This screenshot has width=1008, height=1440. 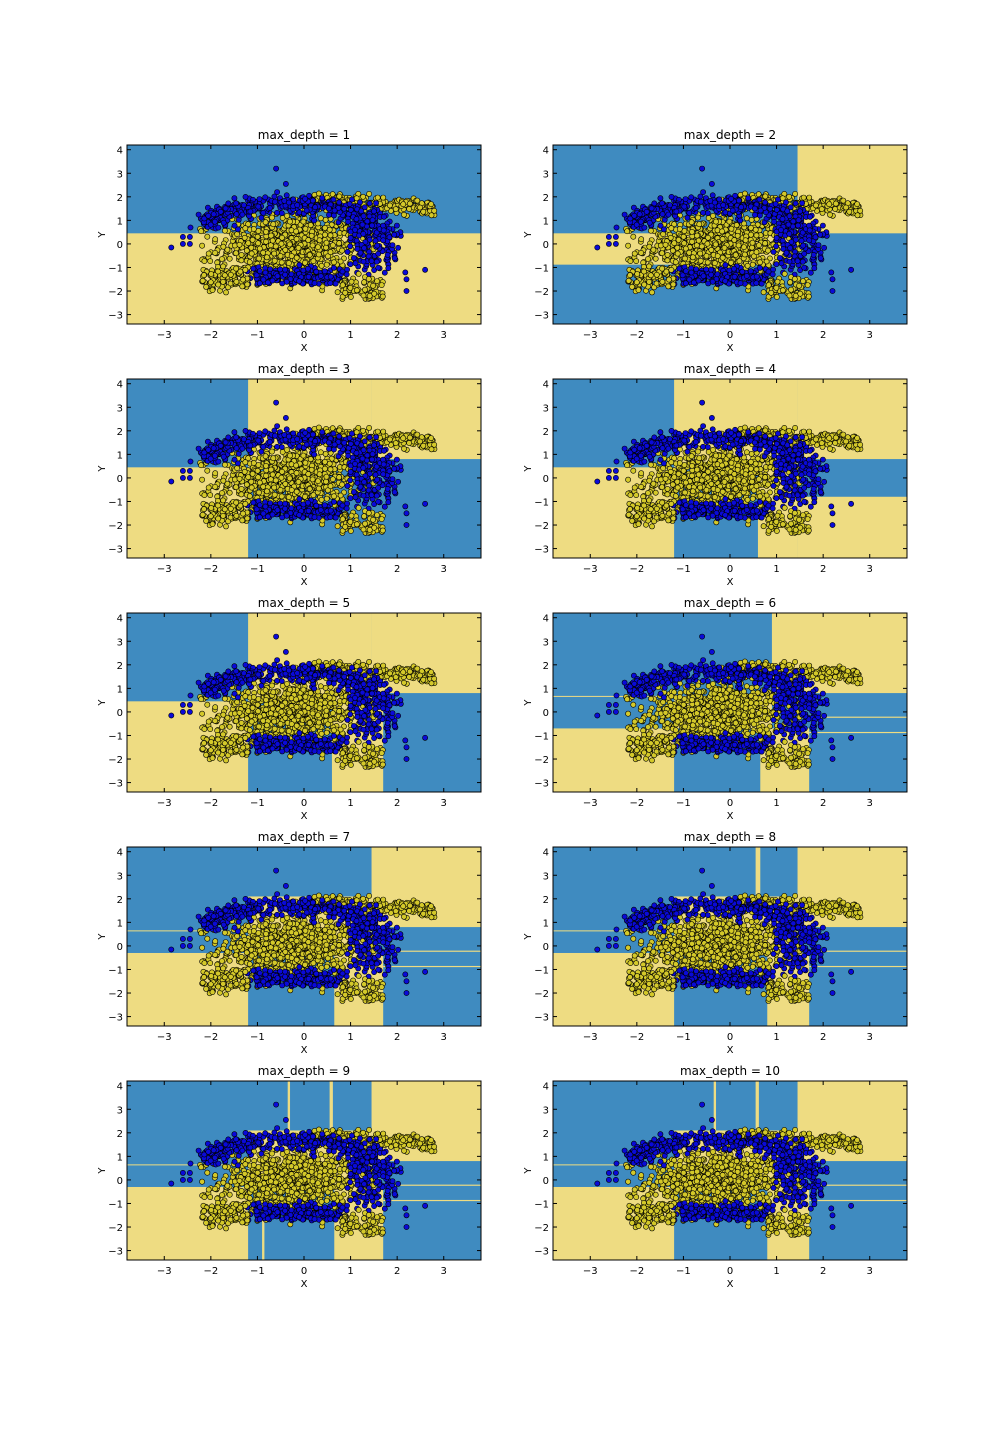 What do you see at coordinates (120, 245) in the screenshot?
I see `y-tick-label: 0` at bounding box center [120, 245].